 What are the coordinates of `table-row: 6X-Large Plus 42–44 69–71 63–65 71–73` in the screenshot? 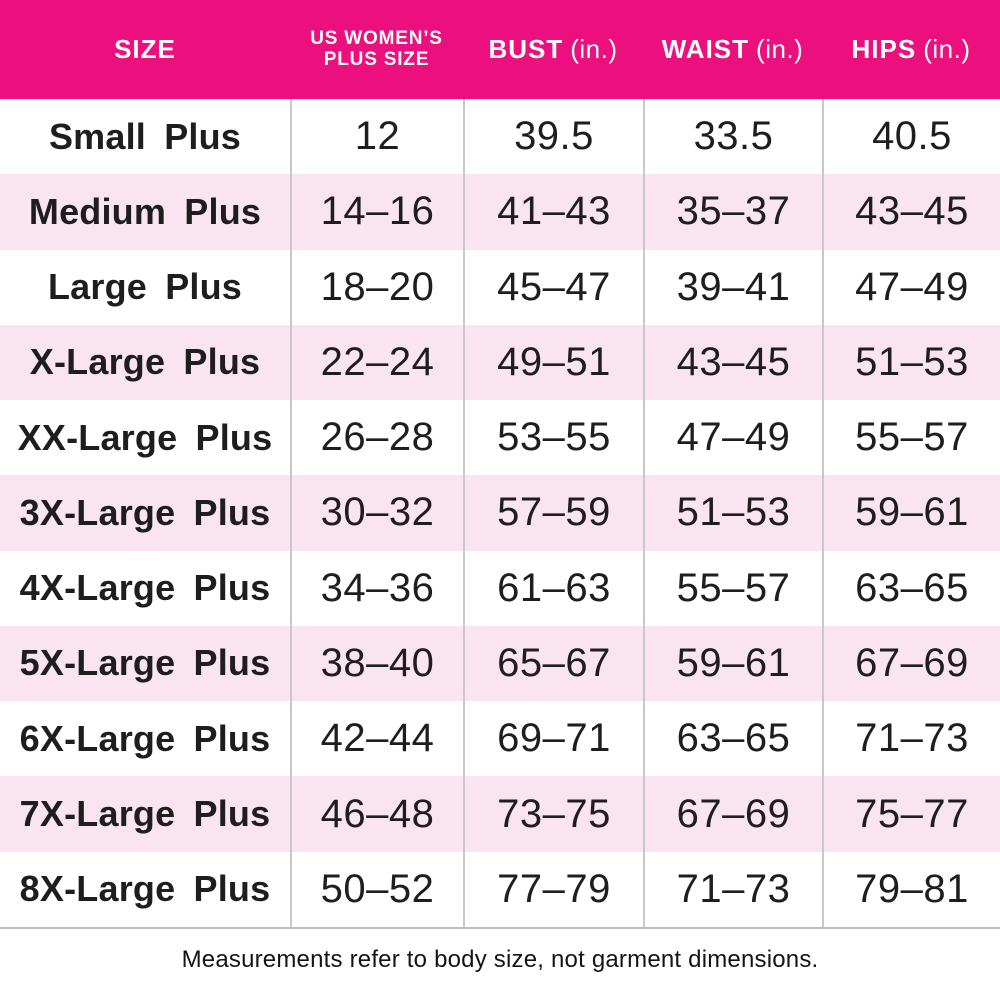 It's located at (500, 739).